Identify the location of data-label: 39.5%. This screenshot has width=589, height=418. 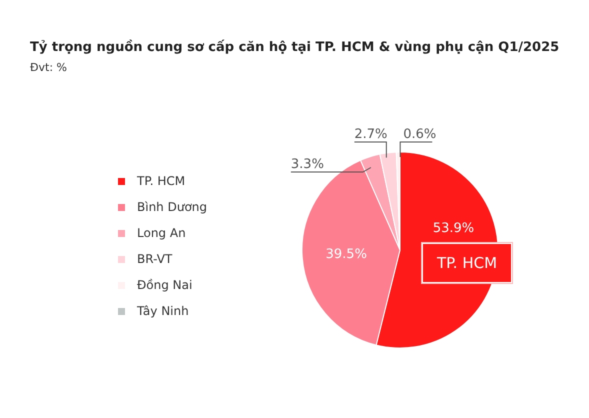
(346, 254).